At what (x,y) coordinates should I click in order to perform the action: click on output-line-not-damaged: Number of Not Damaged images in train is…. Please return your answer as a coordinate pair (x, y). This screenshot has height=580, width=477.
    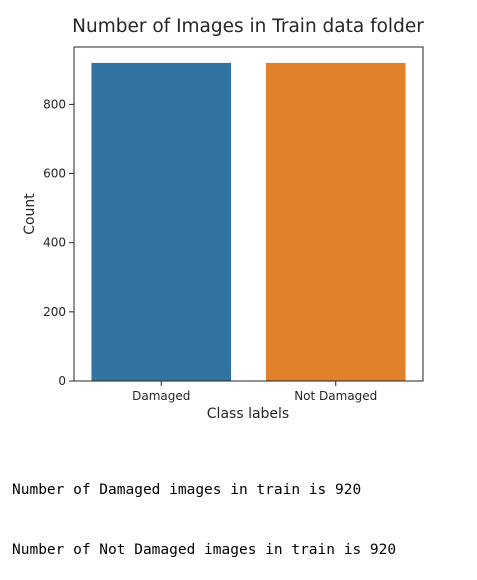
    Looking at the image, I should click on (204, 550).